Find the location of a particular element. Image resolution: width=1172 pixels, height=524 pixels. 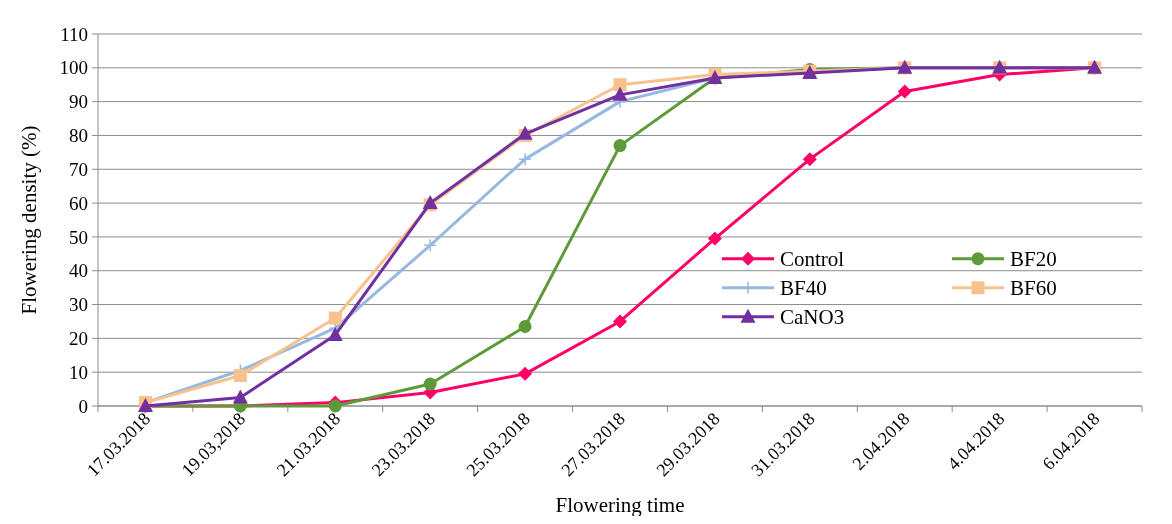

y-tick-label: 40 is located at coordinates (78, 271).